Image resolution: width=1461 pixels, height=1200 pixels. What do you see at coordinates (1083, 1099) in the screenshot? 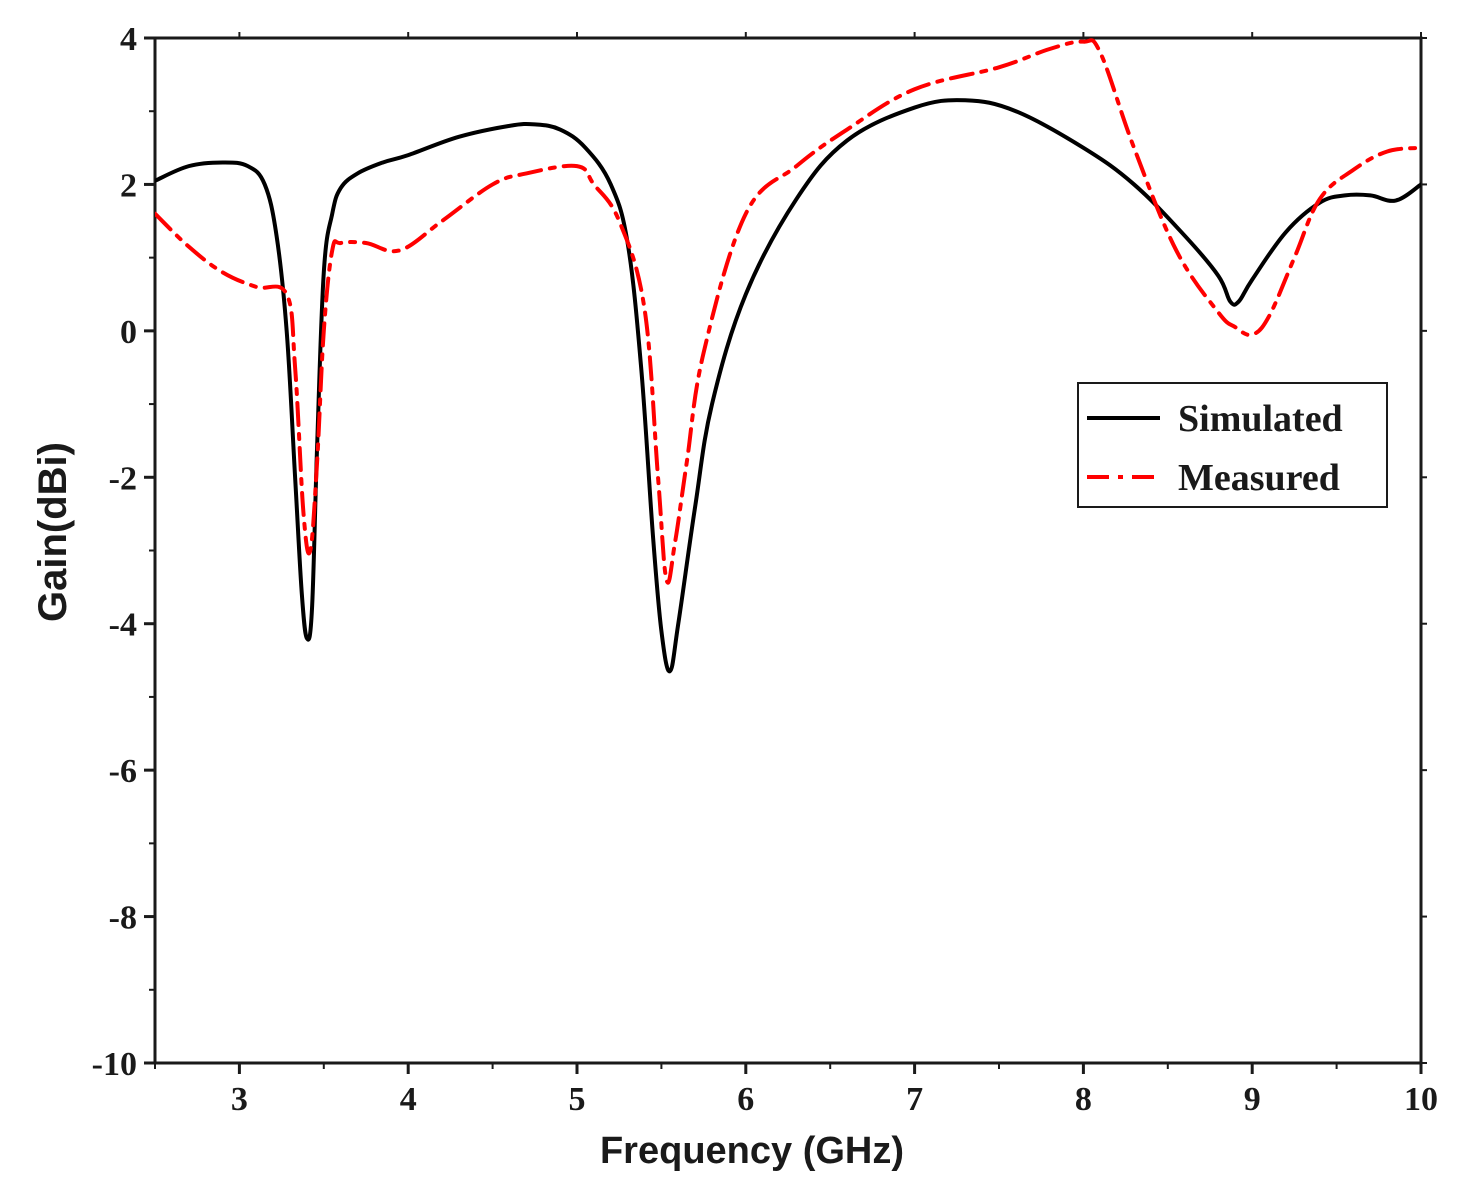
I see `x-tick-label: 8` at bounding box center [1083, 1099].